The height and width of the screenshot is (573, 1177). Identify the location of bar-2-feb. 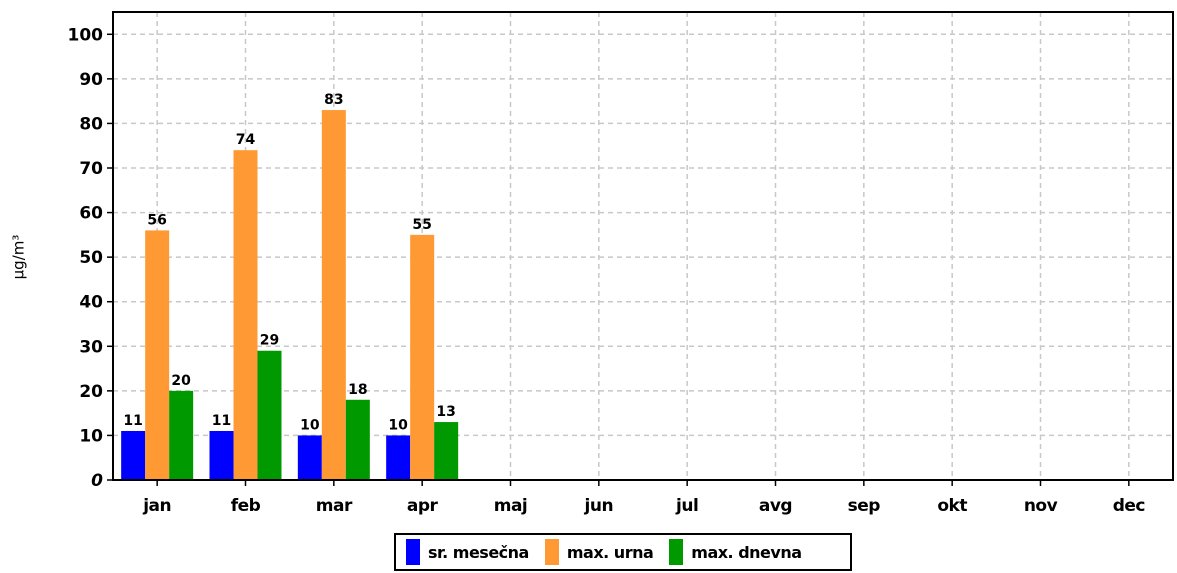
(269, 415).